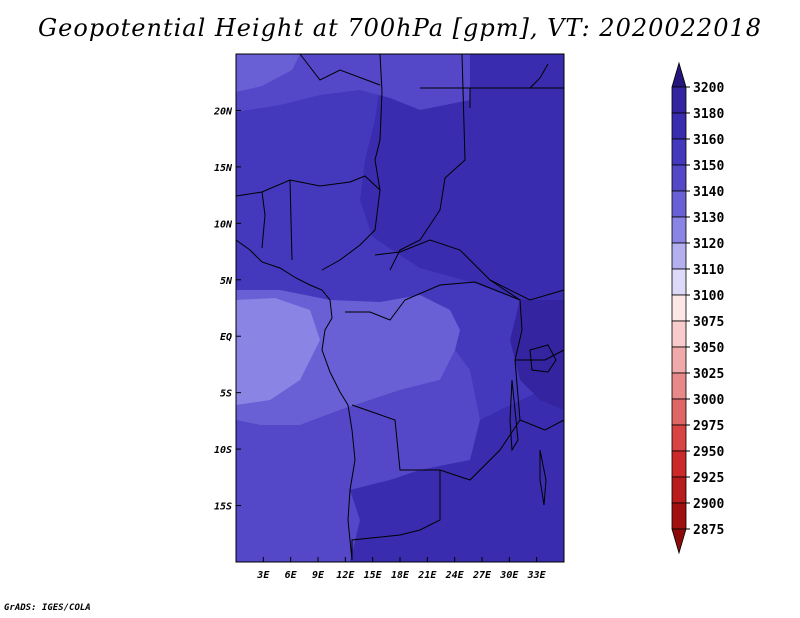  What do you see at coordinates (47, 608) in the screenshot?
I see `credit-text: GrADS: IGES/COLA` at bounding box center [47, 608].